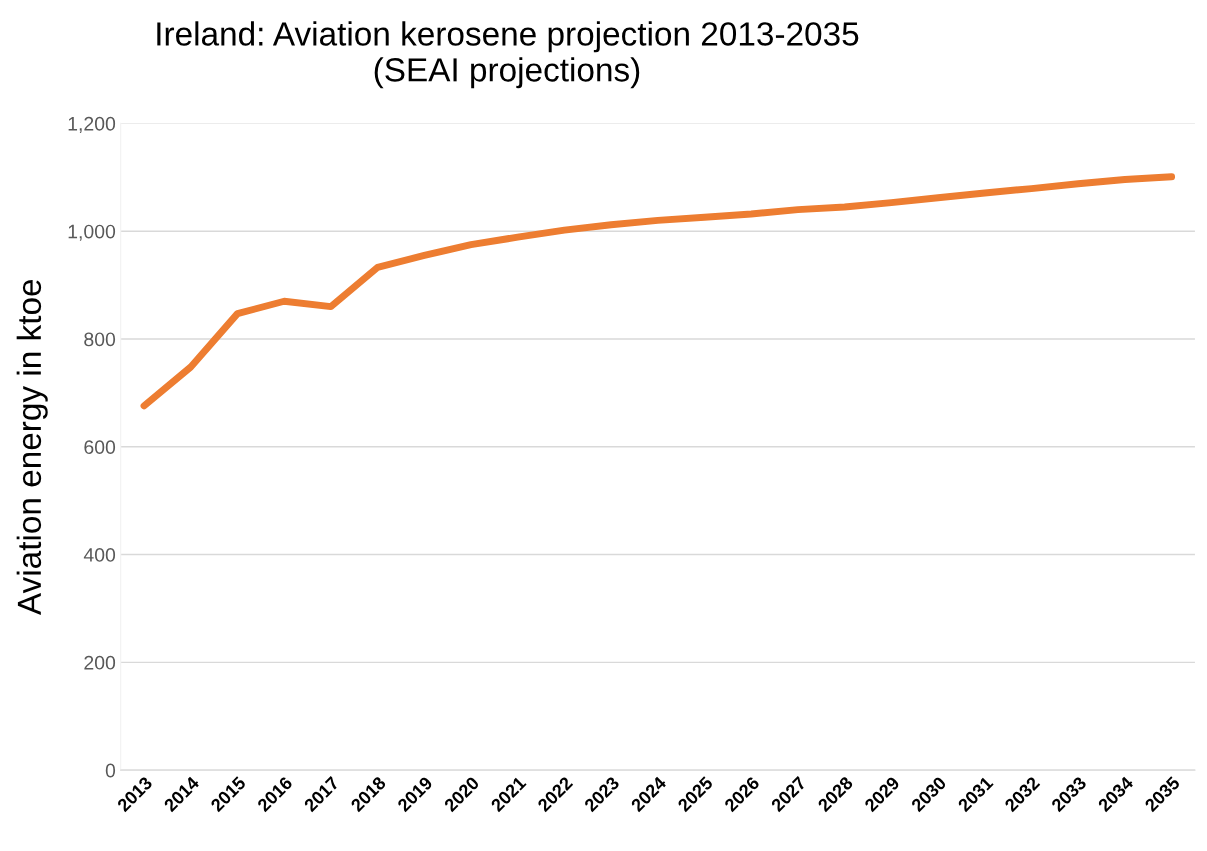 The width and height of the screenshot is (1207, 851). Describe the element at coordinates (32, 447) in the screenshot. I see `y-axis-title: Aviation energy in ktoe` at that location.